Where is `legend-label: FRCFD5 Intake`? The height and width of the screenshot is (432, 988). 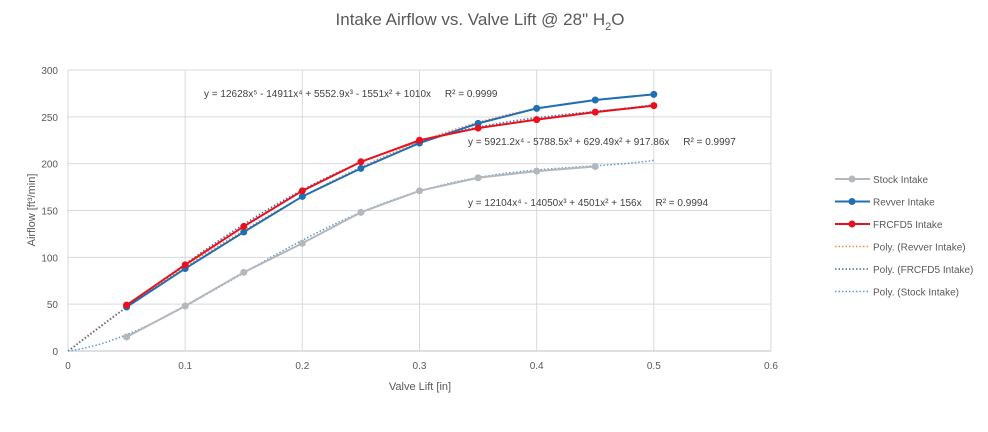
legend-label: FRCFD5 Intake is located at coordinates (908, 225).